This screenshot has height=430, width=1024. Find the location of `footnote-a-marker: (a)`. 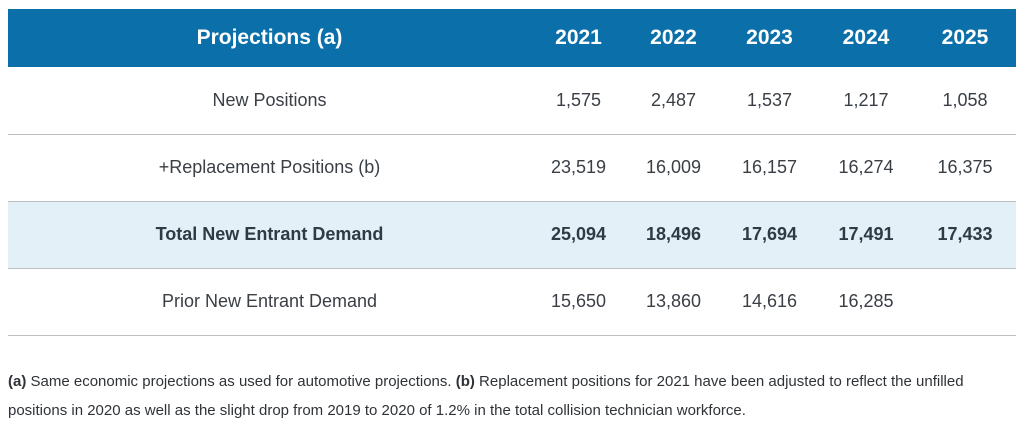

footnote-a-marker: (a) is located at coordinates (17, 381).